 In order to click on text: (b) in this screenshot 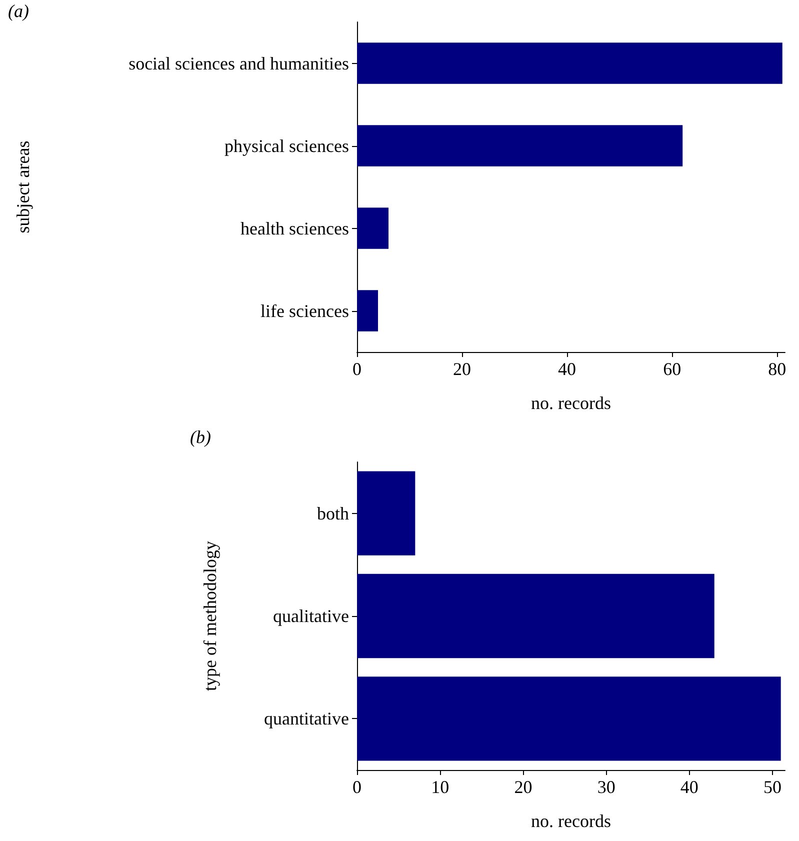, I will do `click(200, 437)`.